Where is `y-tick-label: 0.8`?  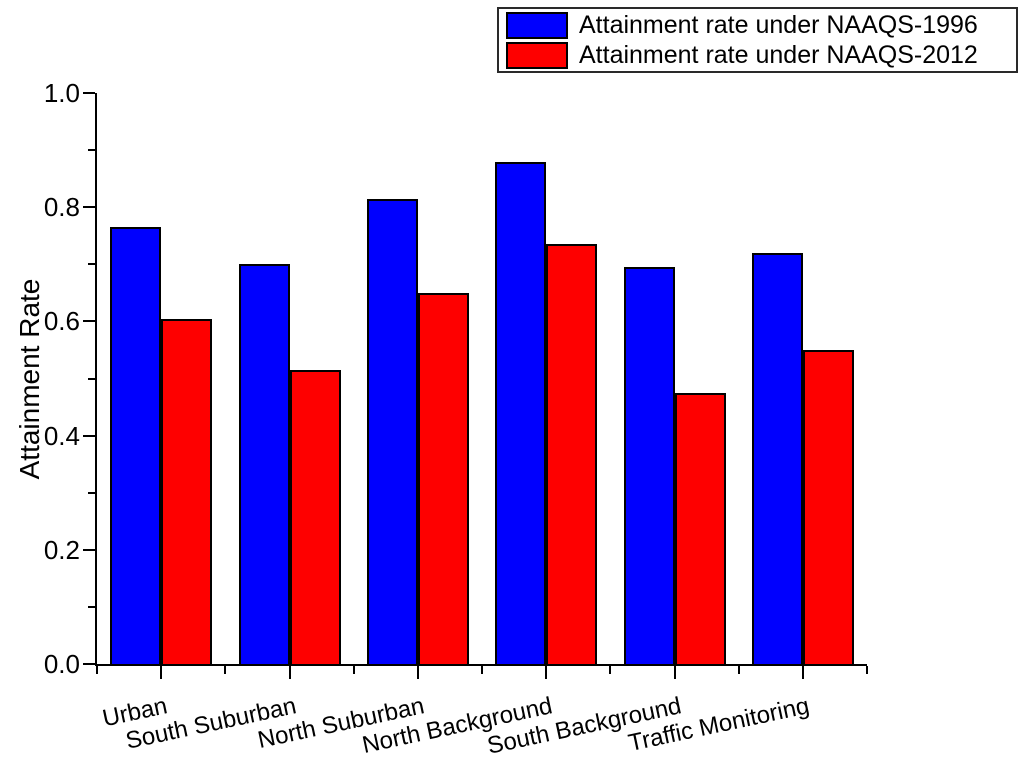 y-tick-label: 0.8 is located at coordinates (61, 207).